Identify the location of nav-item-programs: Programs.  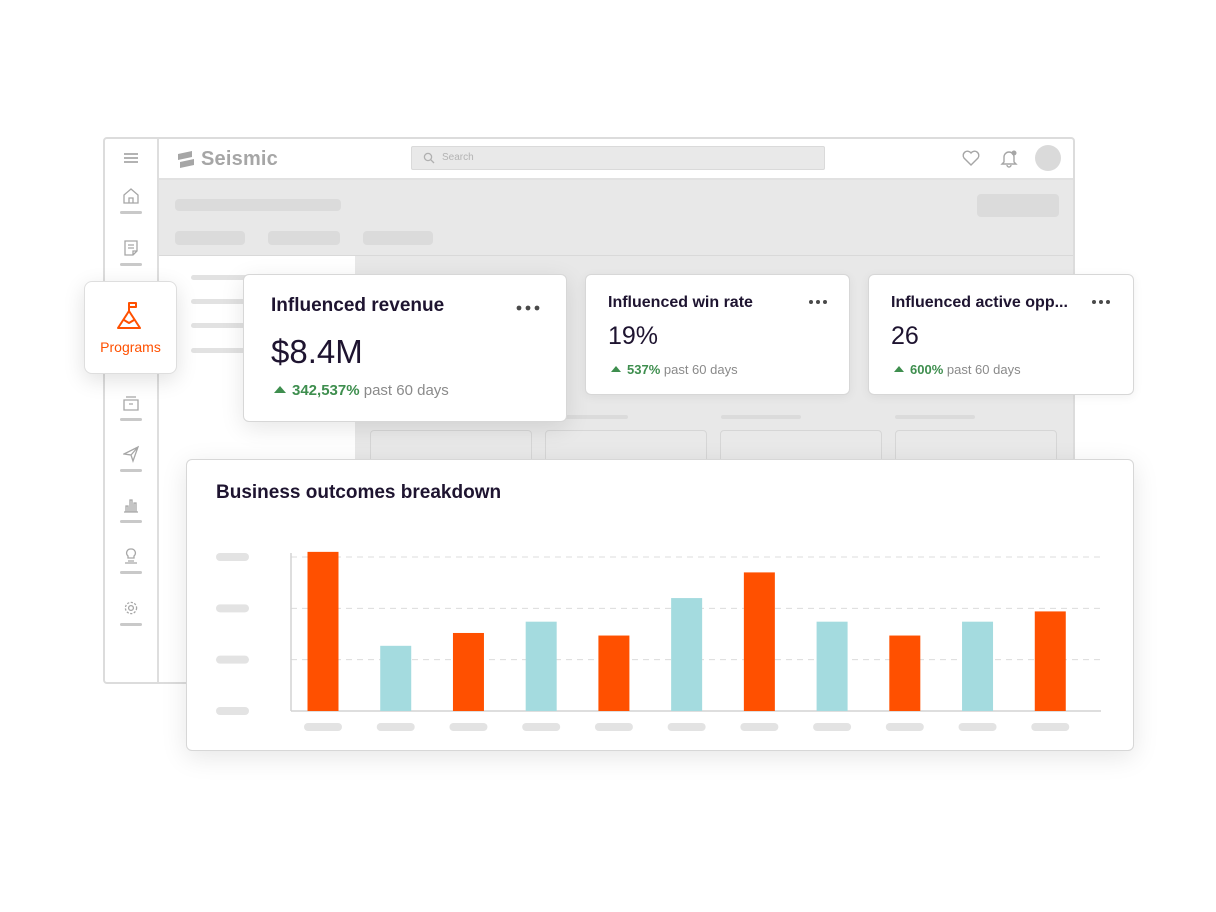
(130, 327).